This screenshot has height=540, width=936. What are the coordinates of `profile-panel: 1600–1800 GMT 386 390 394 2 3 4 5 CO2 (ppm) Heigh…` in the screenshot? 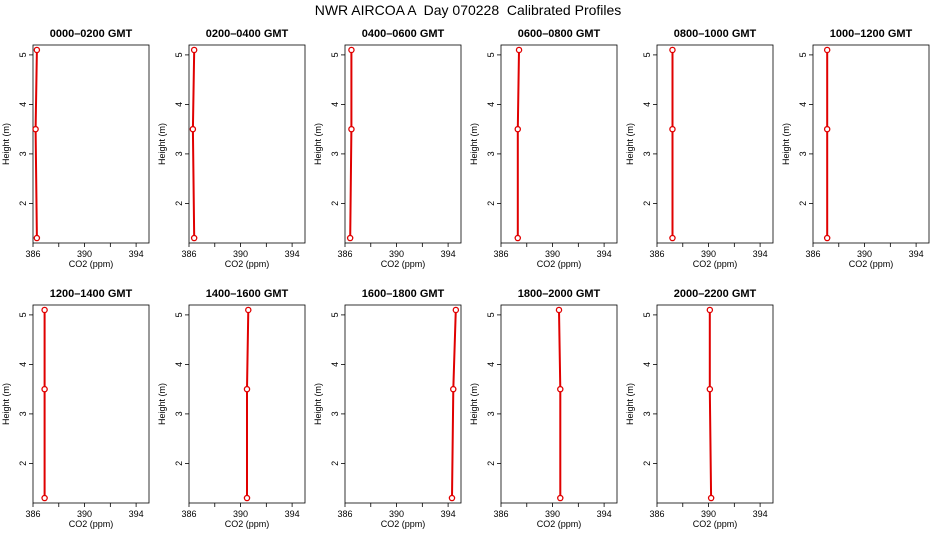 It's located at (387, 408).